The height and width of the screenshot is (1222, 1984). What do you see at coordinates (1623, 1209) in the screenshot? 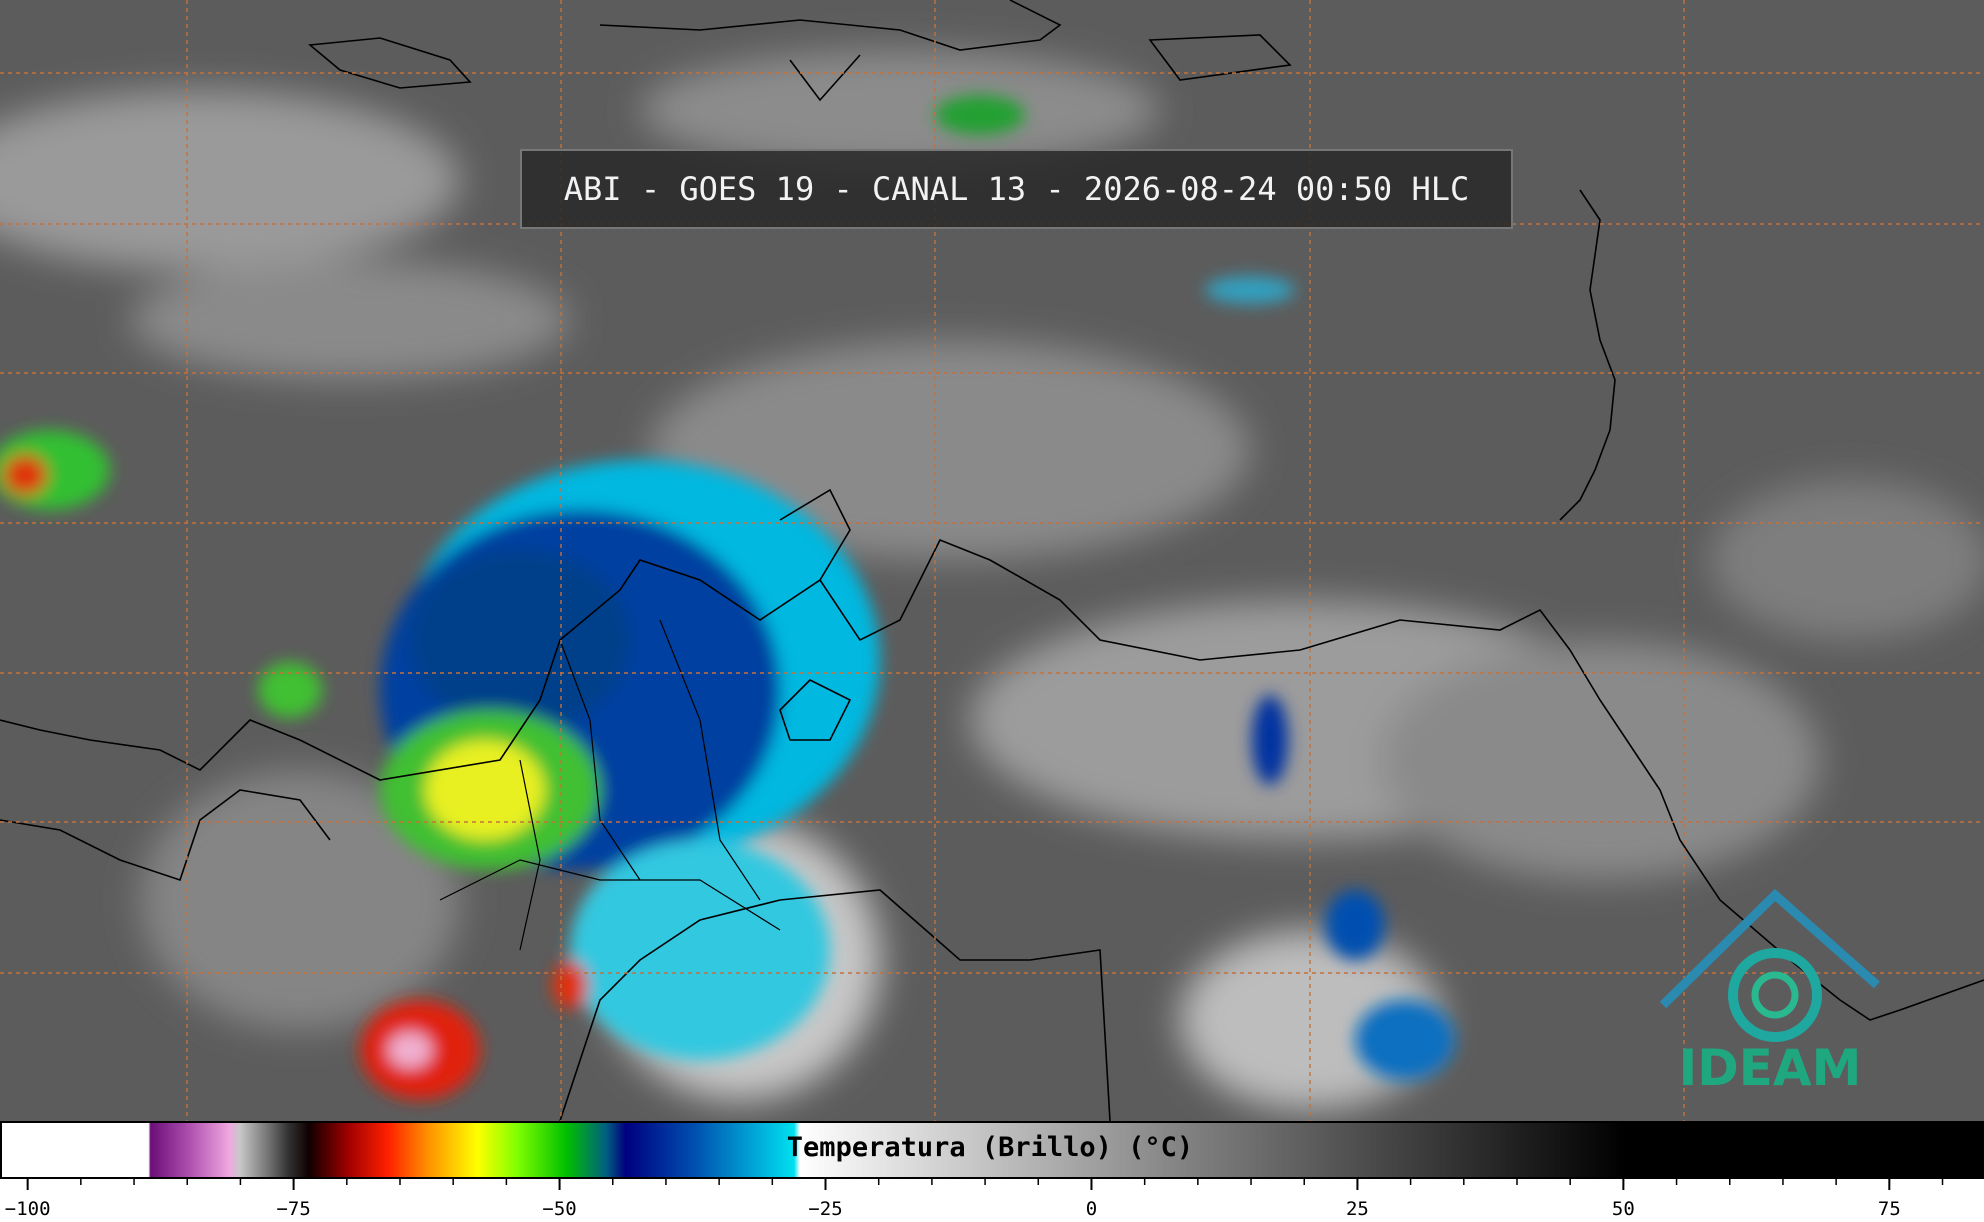
I see `tick-label: 50` at bounding box center [1623, 1209].